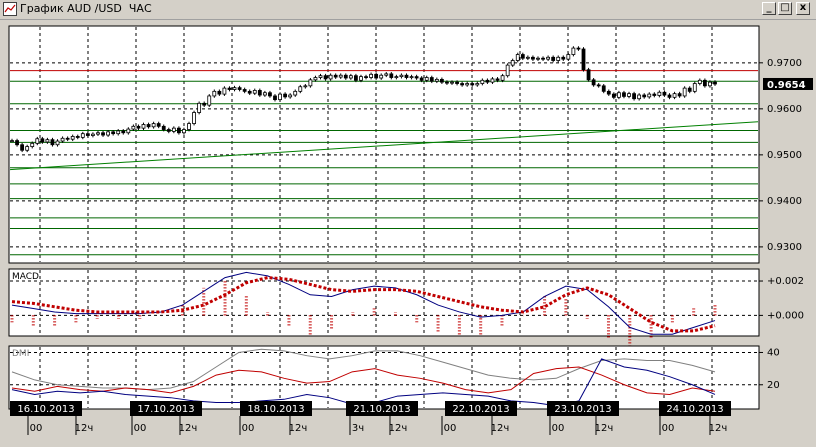 Image resolution: width=816 pixels, height=447 pixels. I want to click on macd-title: MACD, so click(25, 277).